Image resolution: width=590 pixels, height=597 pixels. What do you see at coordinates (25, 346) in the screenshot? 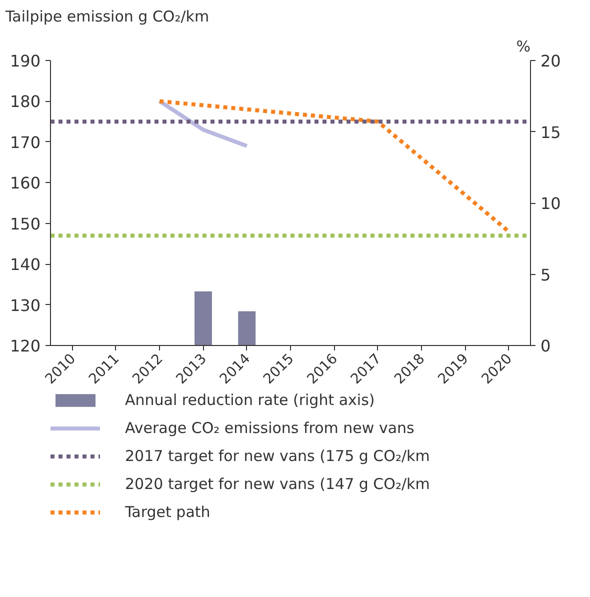
I see `y-tick-label: 120` at bounding box center [25, 346].